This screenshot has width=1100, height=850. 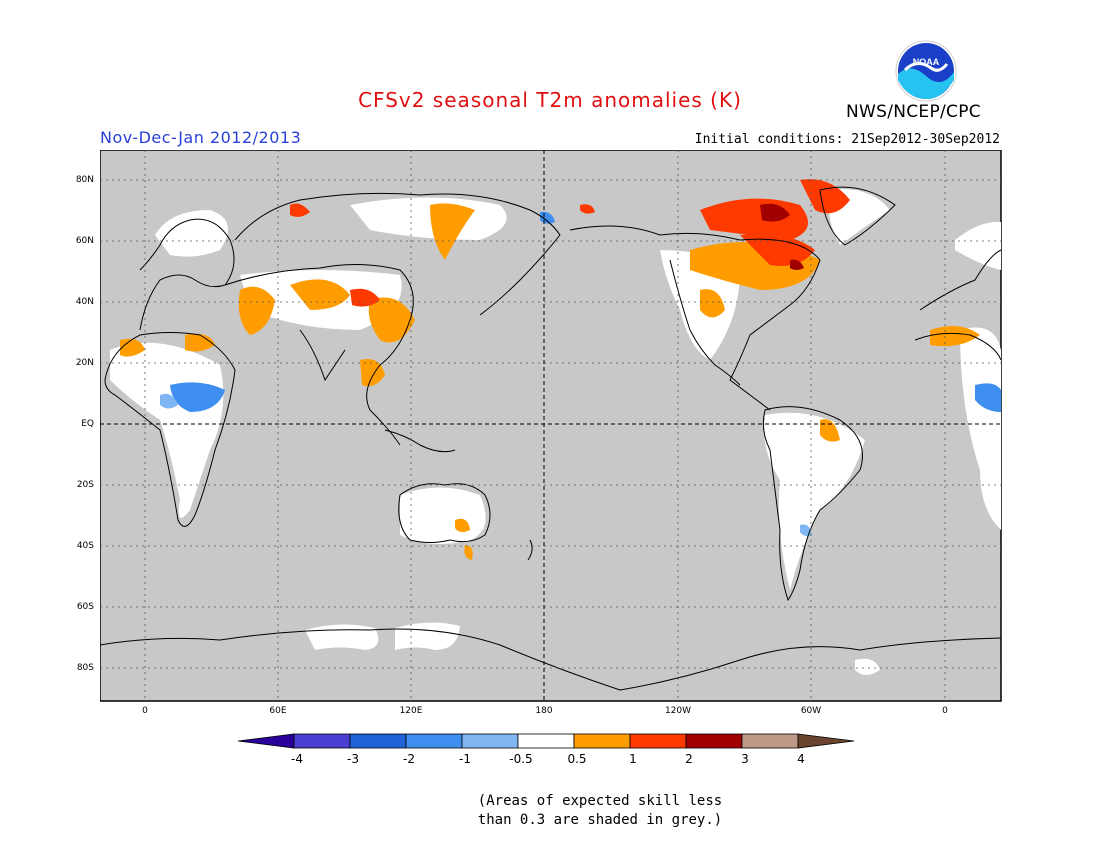 What do you see at coordinates (85, 607) in the screenshot?
I see `lat-label-60s: 60S` at bounding box center [85, 607].